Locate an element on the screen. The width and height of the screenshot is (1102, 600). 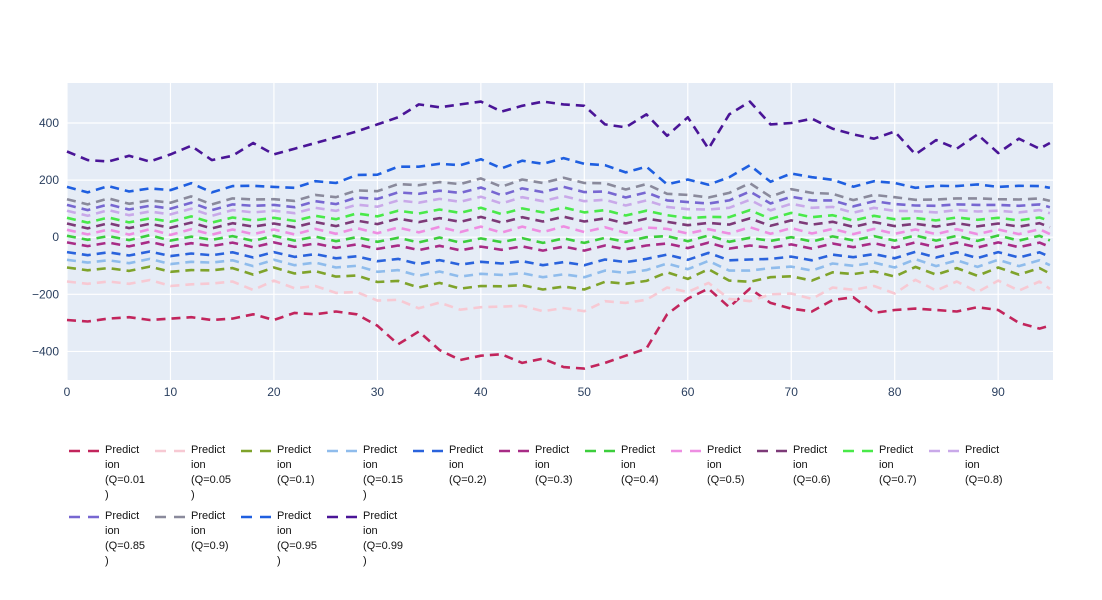
legend-item-q0.7: Predict ion (Q=0.7) is located at coordinates (885, 473).